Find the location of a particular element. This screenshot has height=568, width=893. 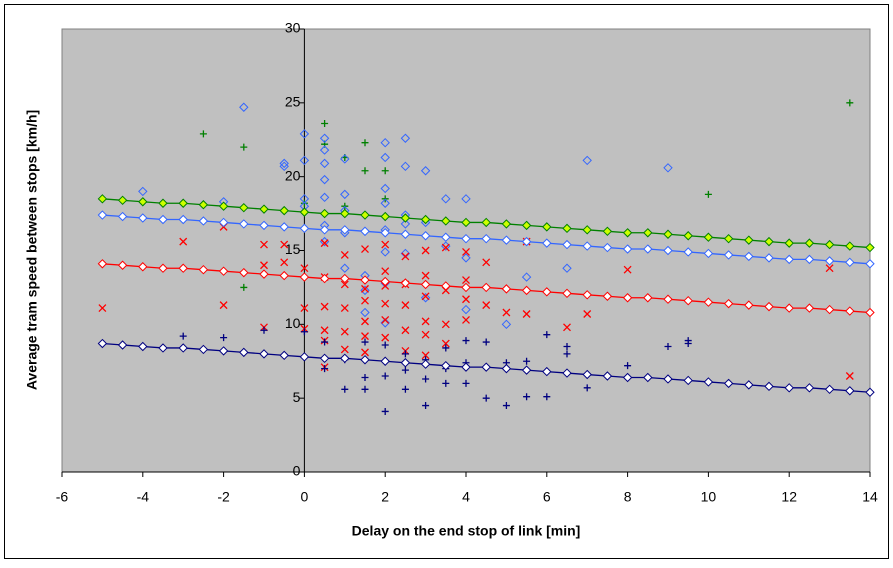

y-tick-label: 5 is located at coordinates (297, 397).